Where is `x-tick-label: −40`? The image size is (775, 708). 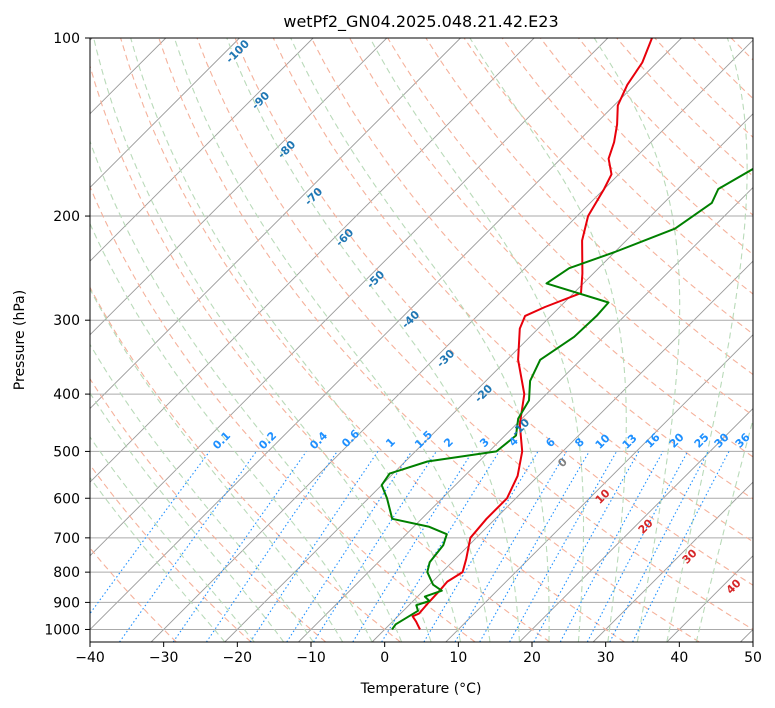
x-tick-label: −40 is located at coordinates (90, 658).